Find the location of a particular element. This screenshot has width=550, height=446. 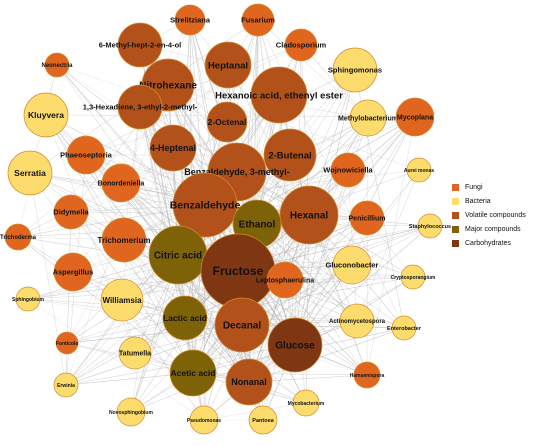

node-label: Acetic acid is located at coordinates (193, 373).